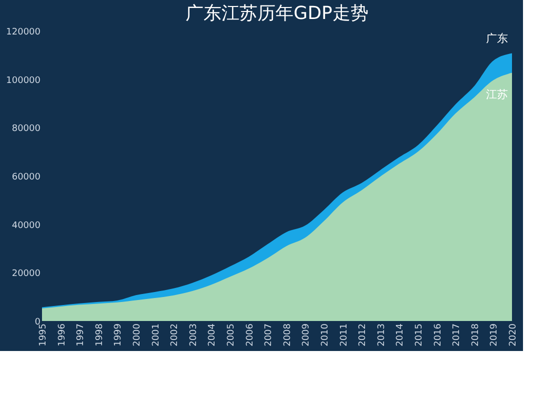  I want to click on x-tick-label: 2017, so click(457, 335).